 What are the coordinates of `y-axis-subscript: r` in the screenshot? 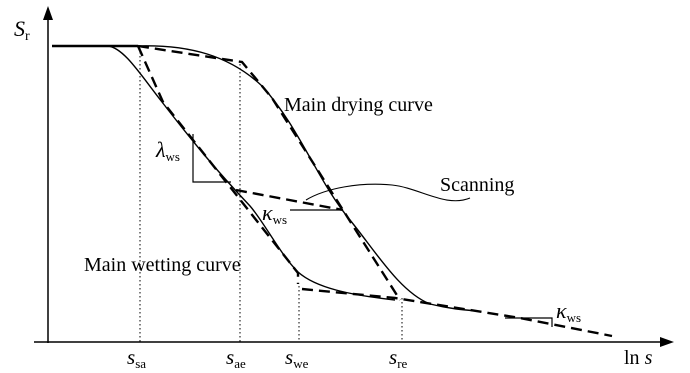 It's located at (27, 36).